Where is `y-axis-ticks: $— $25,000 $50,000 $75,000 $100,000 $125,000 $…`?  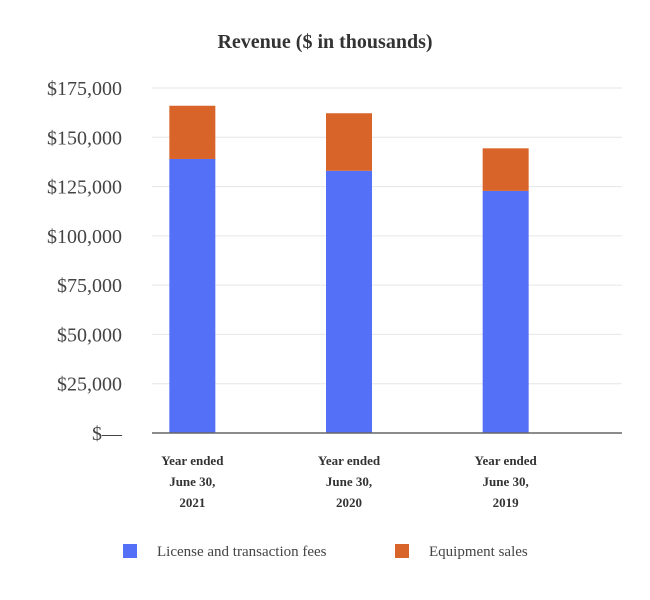 y-axis-ticks: $— $25,000 $50,000 $75,000 $100,000 $125,000 $… is located at coordinates (85, 261).